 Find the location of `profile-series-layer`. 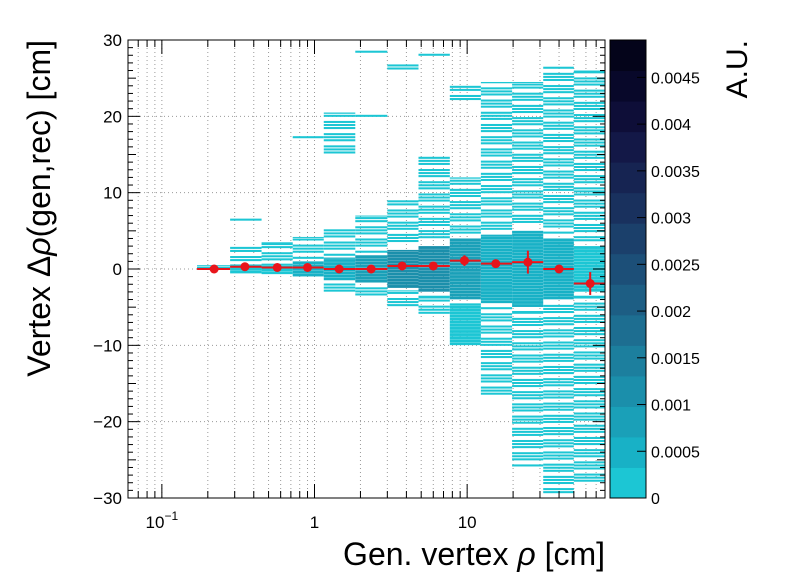

profile-series-layer is located at coordinates (401, 272).